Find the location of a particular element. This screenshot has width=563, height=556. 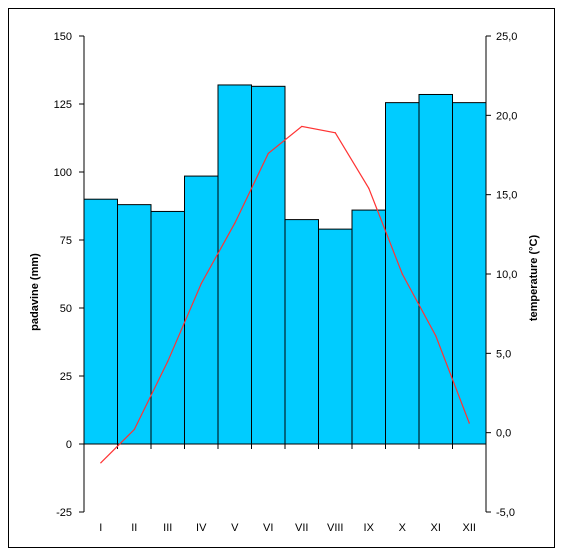

bar-XI is located at coordinates (435, 269).